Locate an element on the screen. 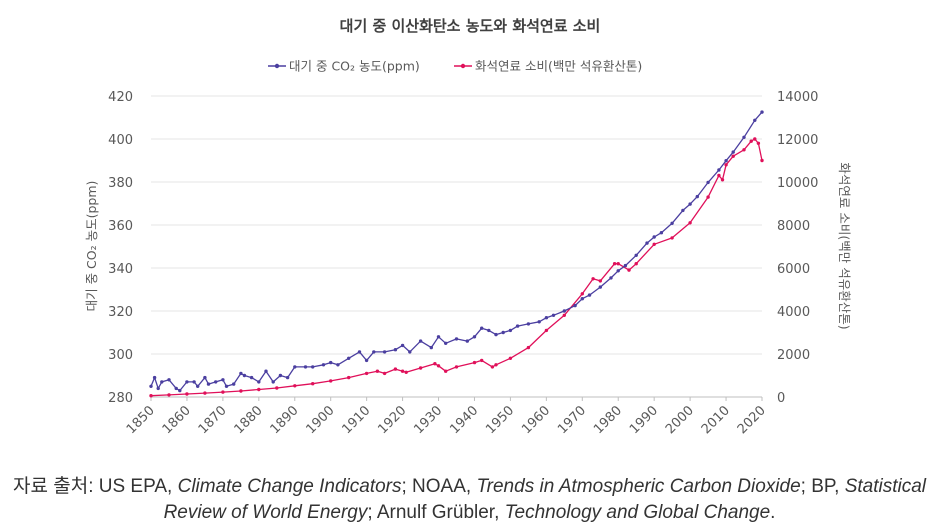  source-sep-2: ; BP, is located at coordinates (822, 486).